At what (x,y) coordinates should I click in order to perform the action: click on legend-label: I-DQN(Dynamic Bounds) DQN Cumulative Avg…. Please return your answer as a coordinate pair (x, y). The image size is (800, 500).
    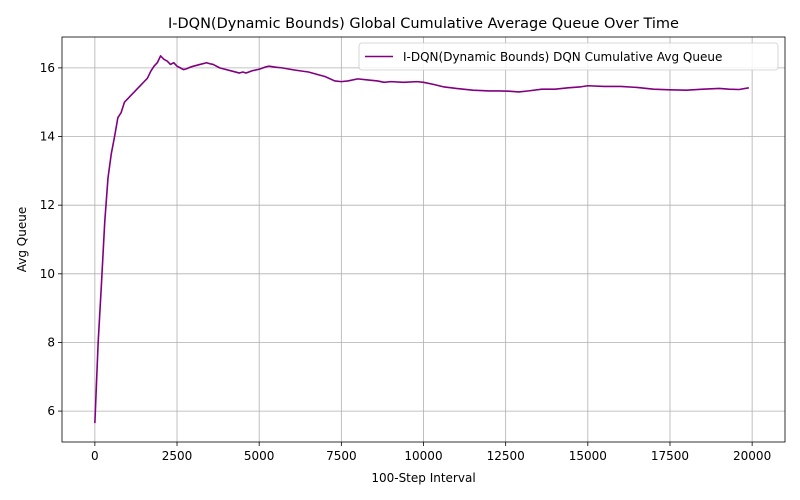
    Looking at the image, I should click on (562, 57).